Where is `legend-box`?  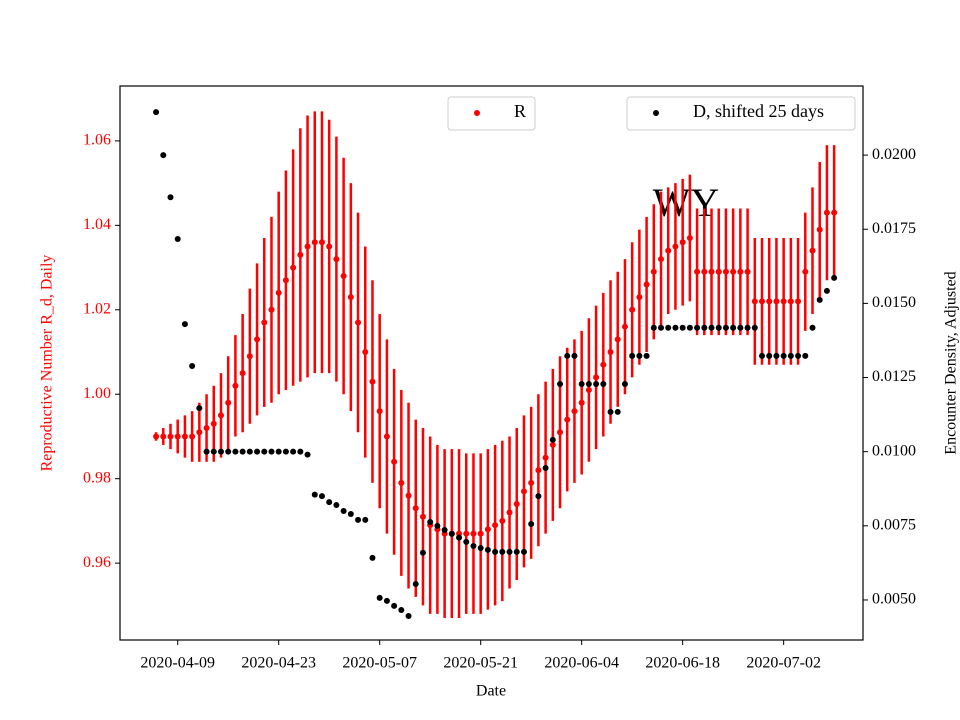 legend-box is located at coordinates (491, 113).